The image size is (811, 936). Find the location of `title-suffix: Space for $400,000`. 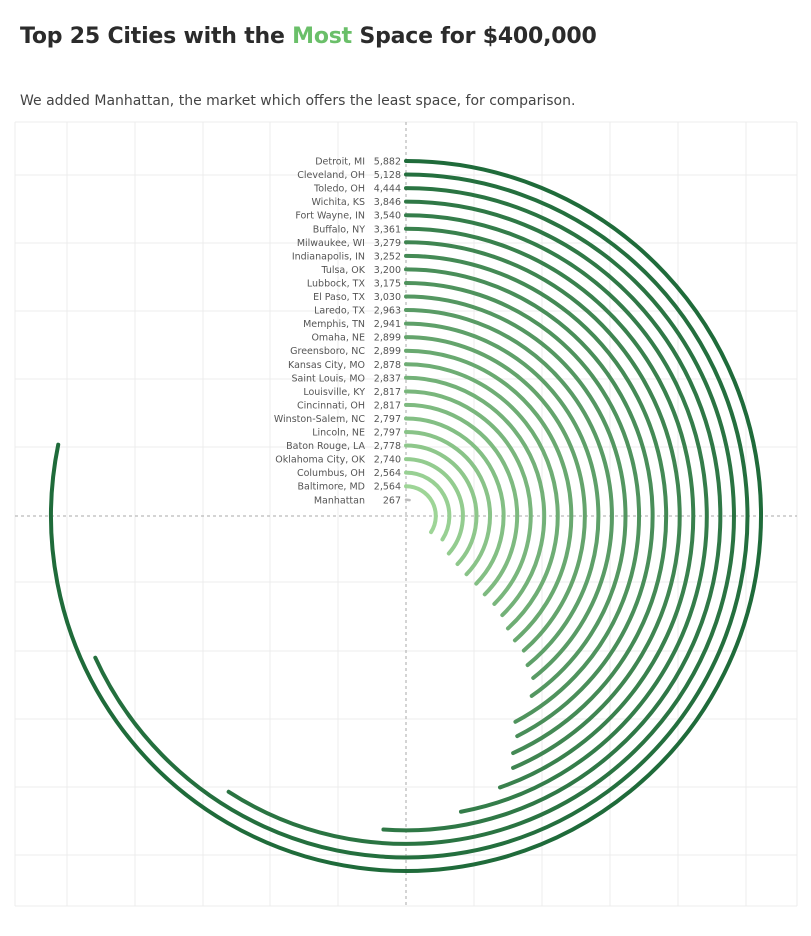

title-suffix: Space for $400,000 is located at coordinates (474, 36).